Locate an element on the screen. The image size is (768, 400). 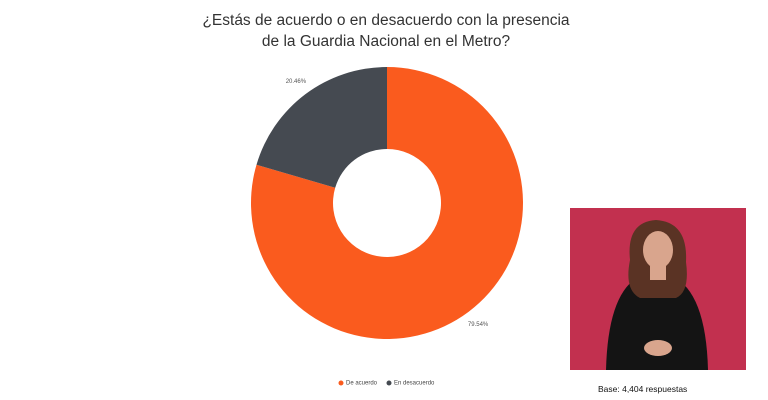
data-label: 20.46% is located at coordinates (296, 82).